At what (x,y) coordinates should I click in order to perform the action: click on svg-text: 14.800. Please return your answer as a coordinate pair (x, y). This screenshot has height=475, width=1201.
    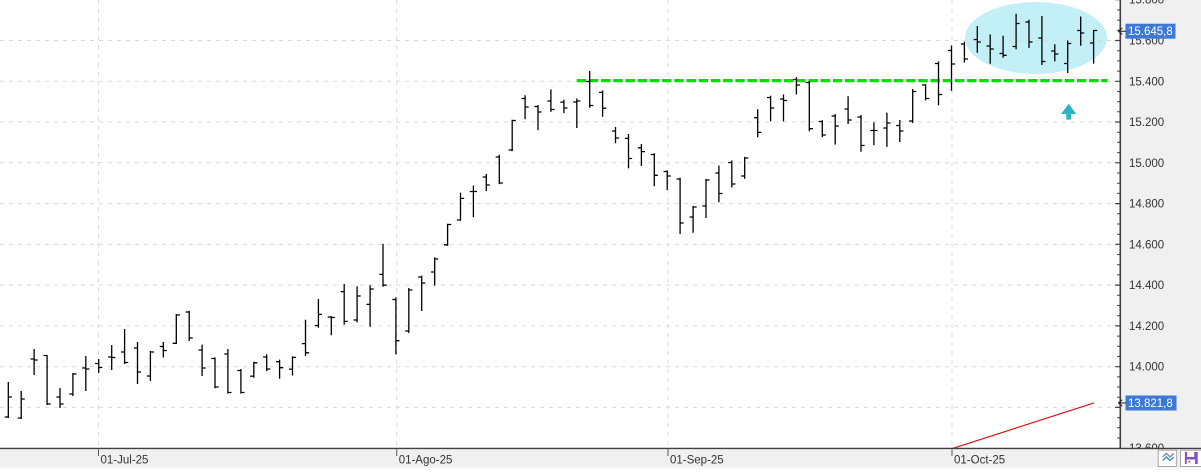
    Looking at the image, I should click on (1146, 205).